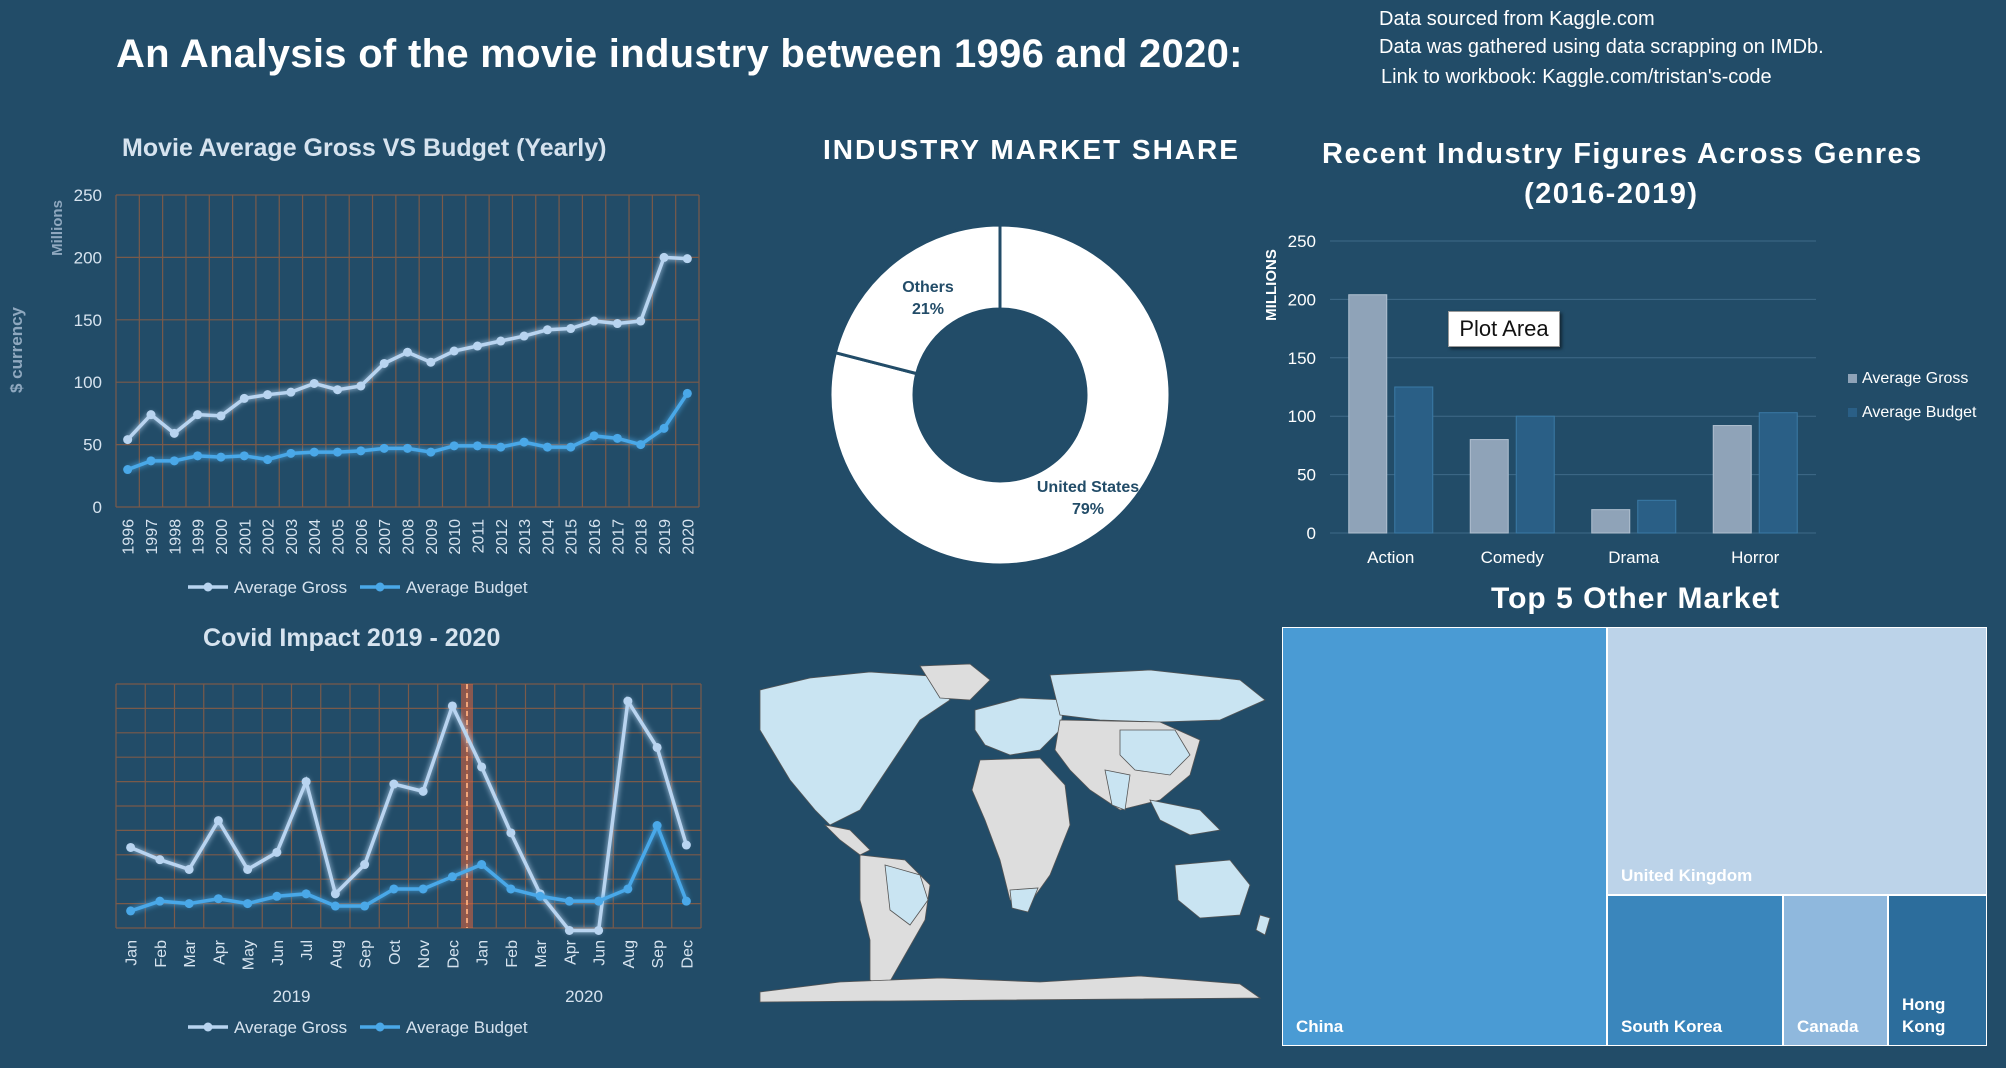  I want to click on x-tick-label: 2005, so click(339, 537).